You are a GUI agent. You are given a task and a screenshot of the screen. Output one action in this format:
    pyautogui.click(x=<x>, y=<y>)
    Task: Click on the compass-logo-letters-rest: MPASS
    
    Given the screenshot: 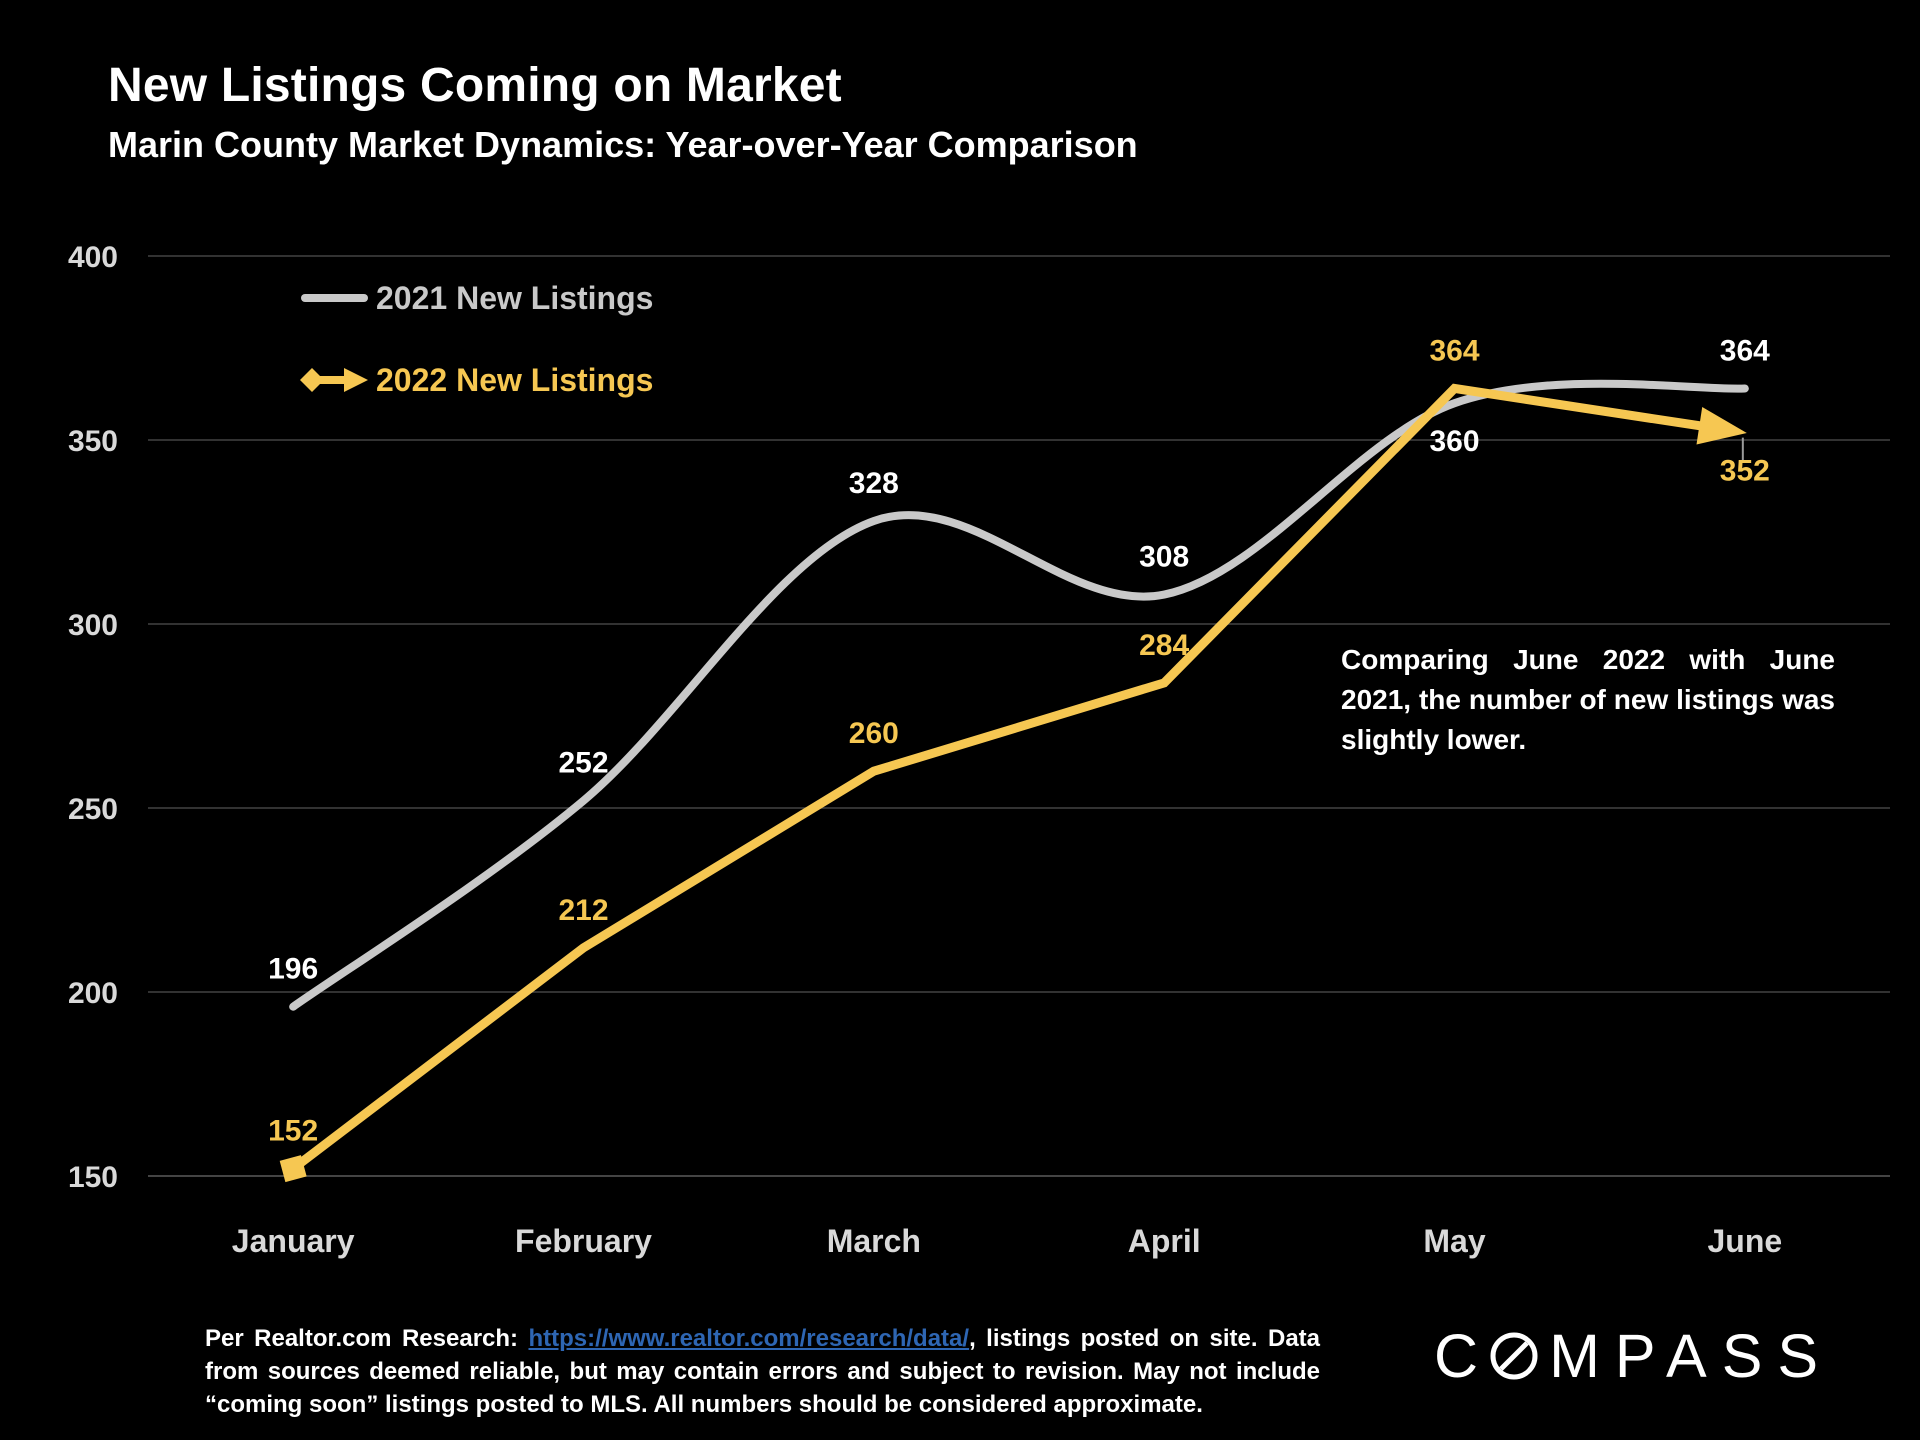 What is the action you would take?
    pyautogui.click(x=1691, y=1356)
    